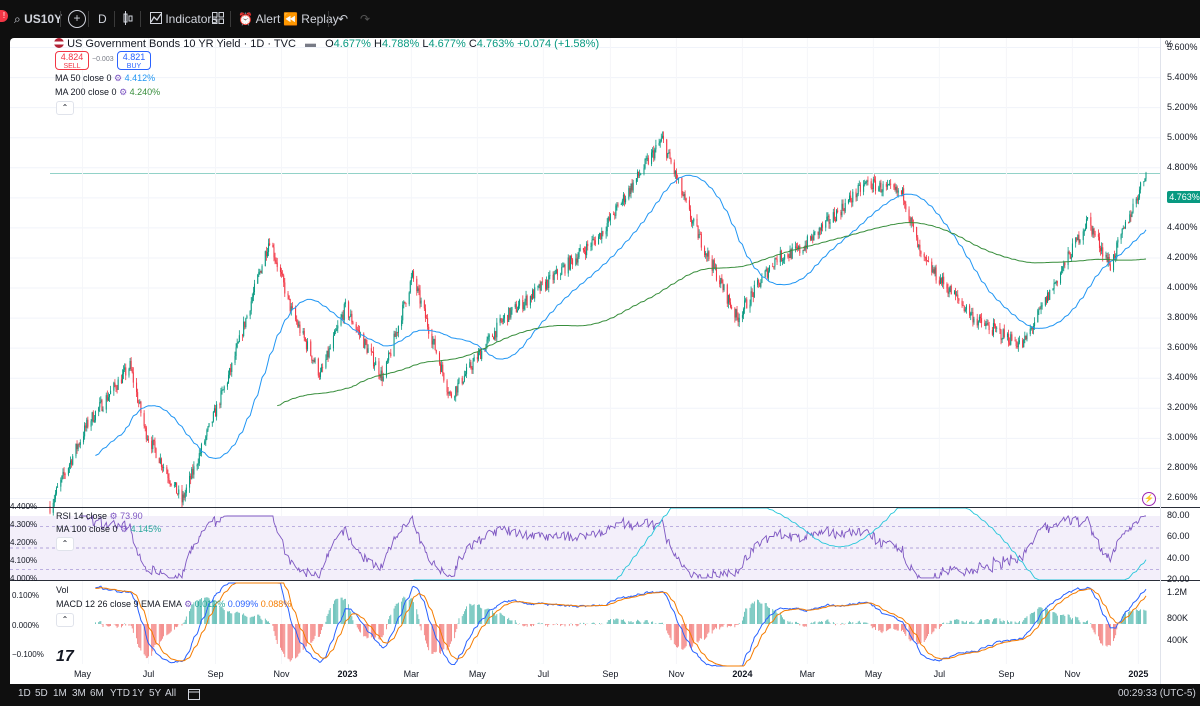 The width and height of the screenshot is (1200, 706). Describe the element at coordinates (41, 693) in the screenshot. I see `range-button-5d: 5D` at that location.